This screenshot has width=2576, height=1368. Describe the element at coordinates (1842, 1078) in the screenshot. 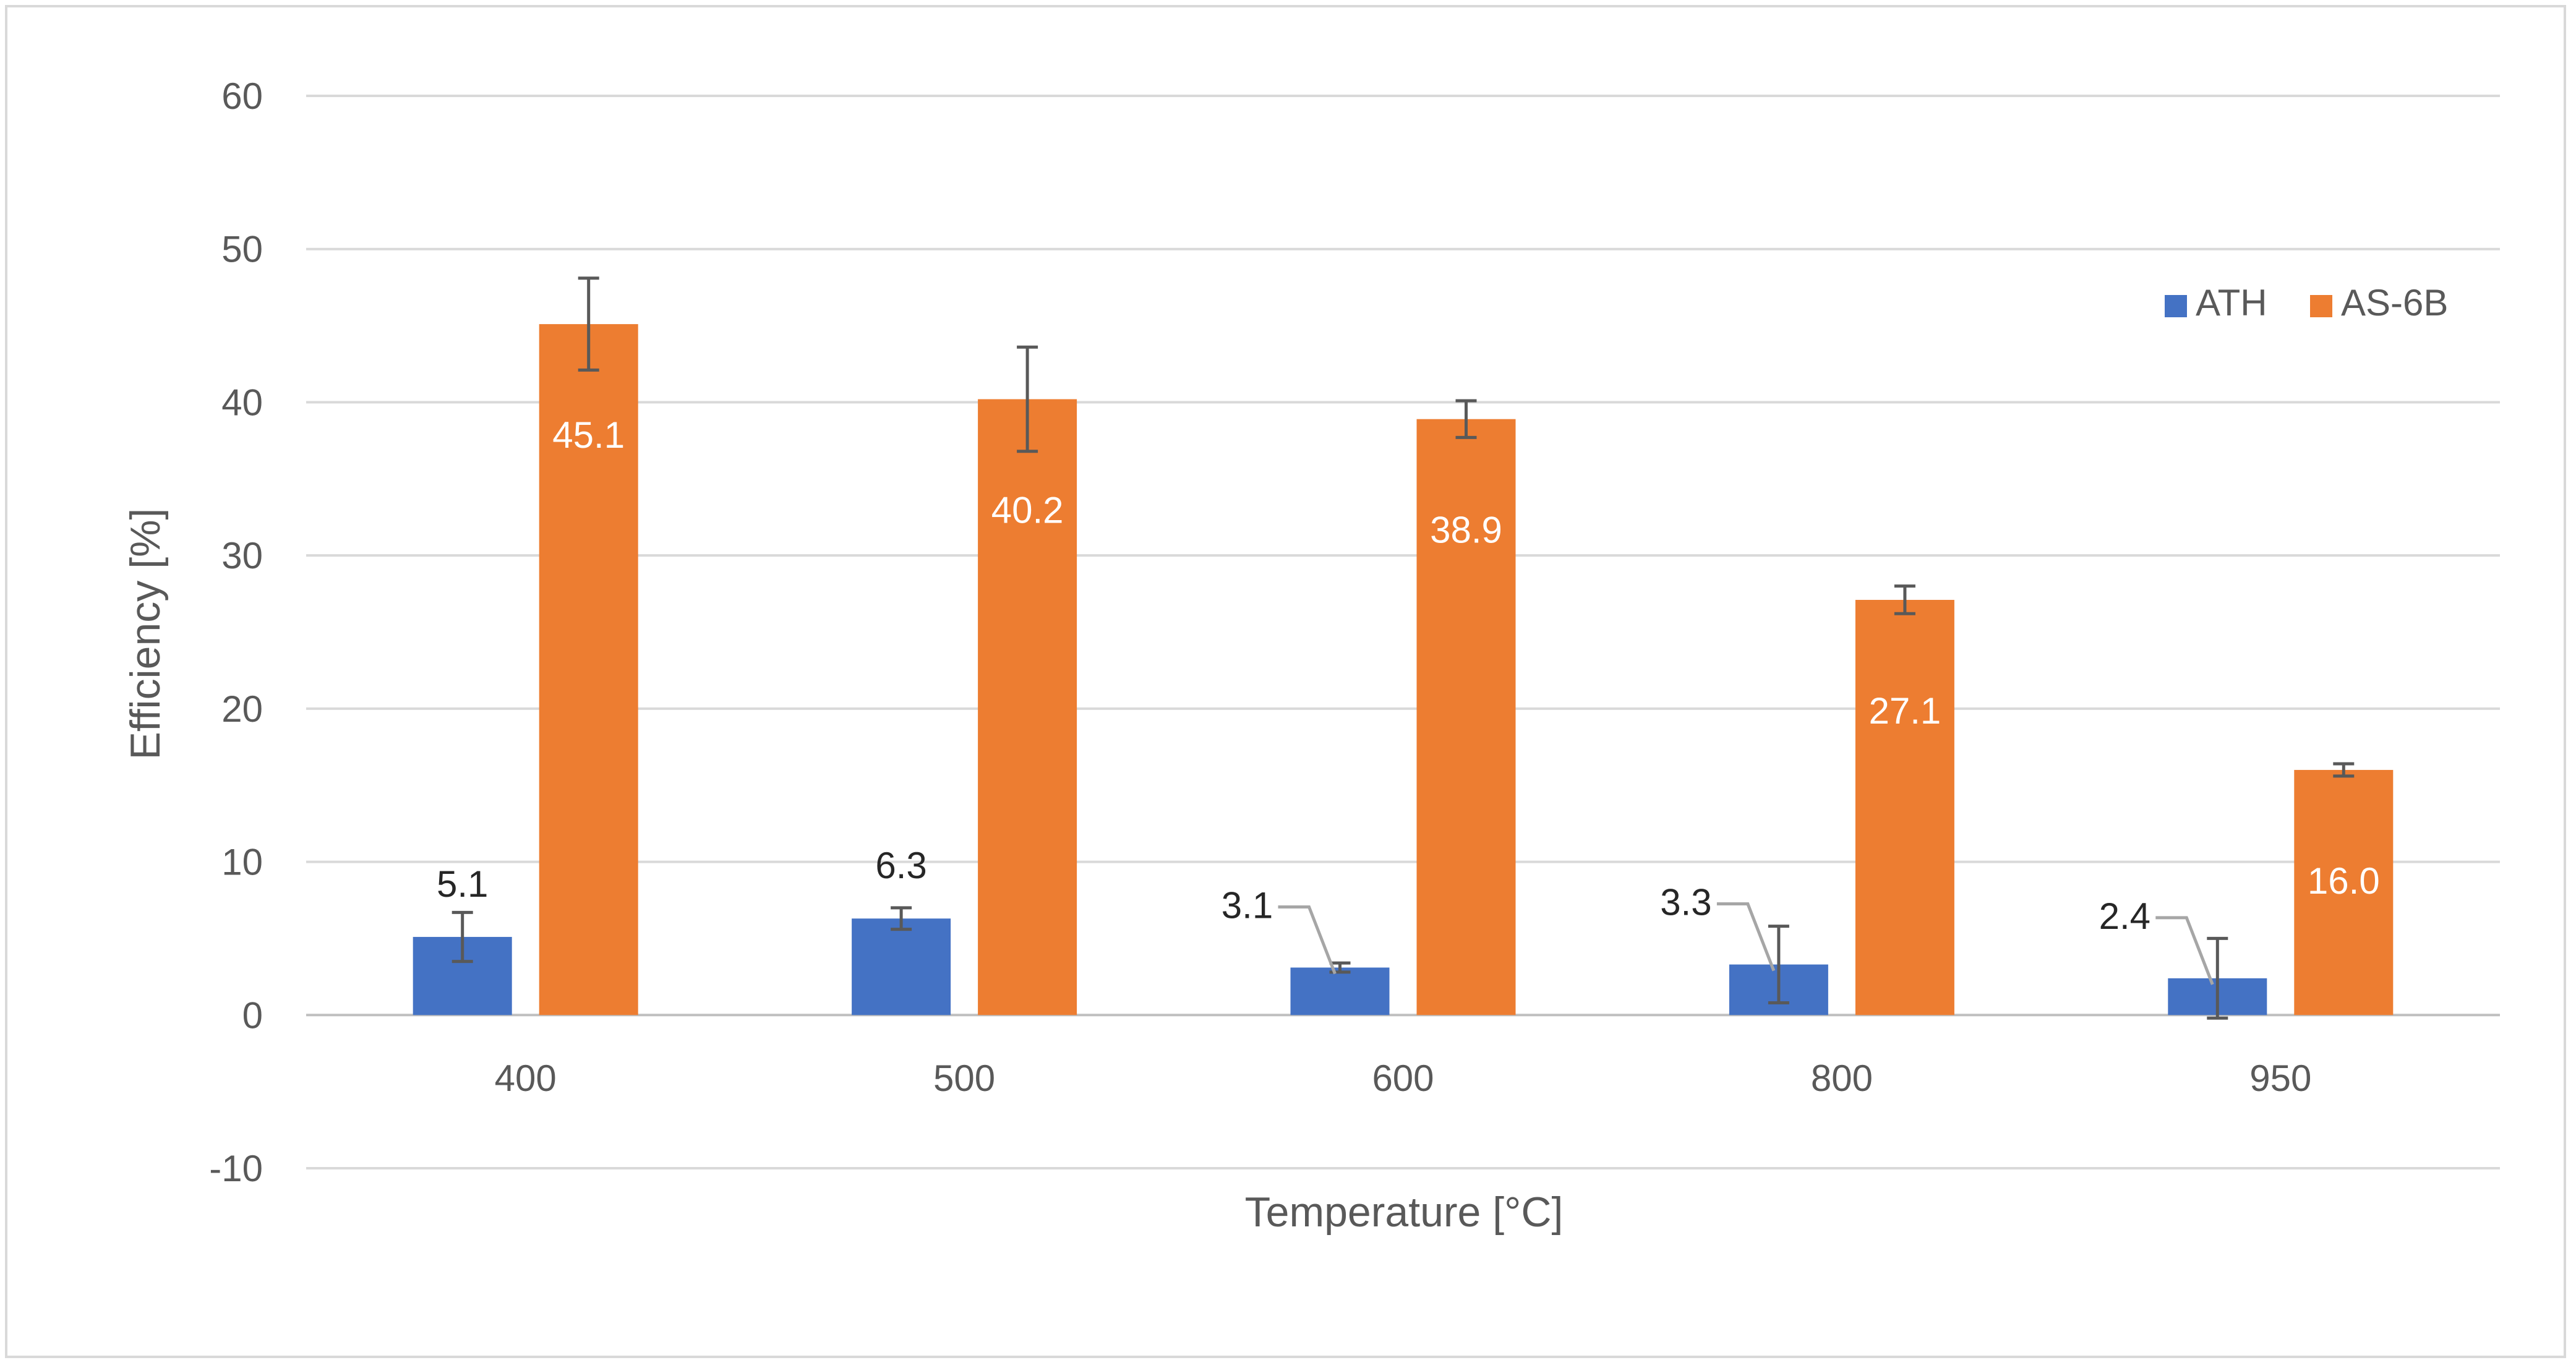

I see `x-tick-label: 800` at that location.